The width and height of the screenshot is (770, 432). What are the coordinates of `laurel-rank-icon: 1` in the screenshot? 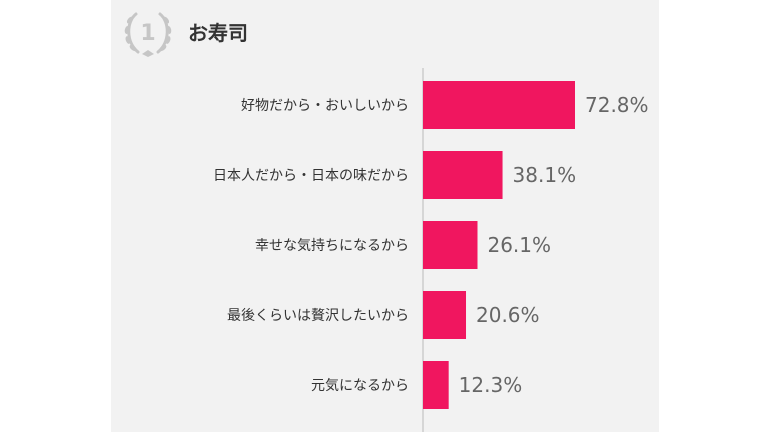 It's located at (148, 34).